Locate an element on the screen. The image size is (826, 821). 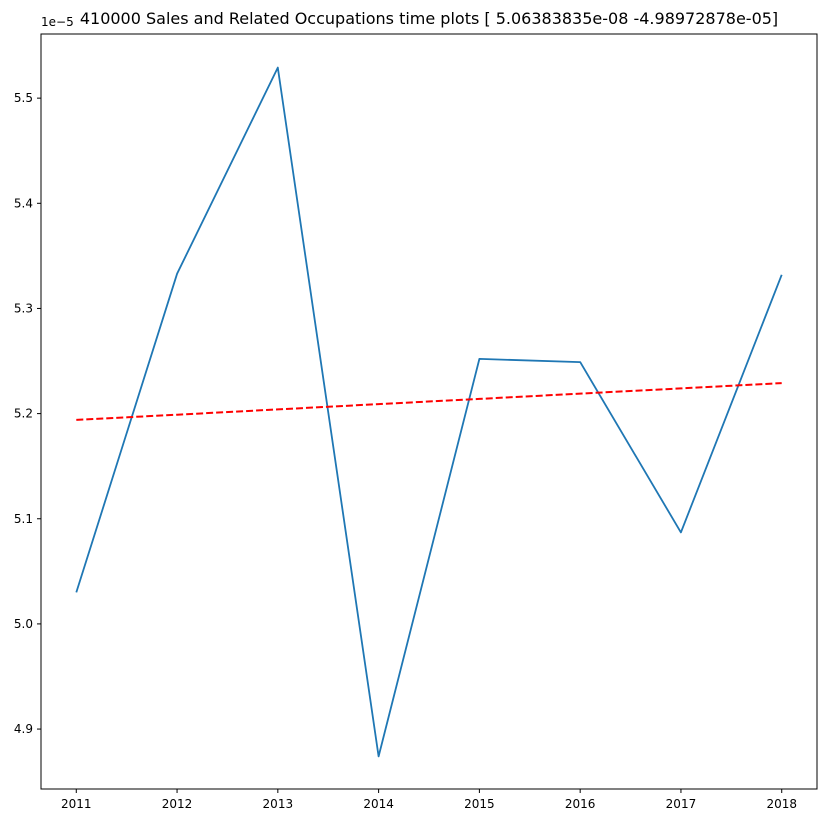
x-tick-label: 2016 is located at coordinates (580, 804).